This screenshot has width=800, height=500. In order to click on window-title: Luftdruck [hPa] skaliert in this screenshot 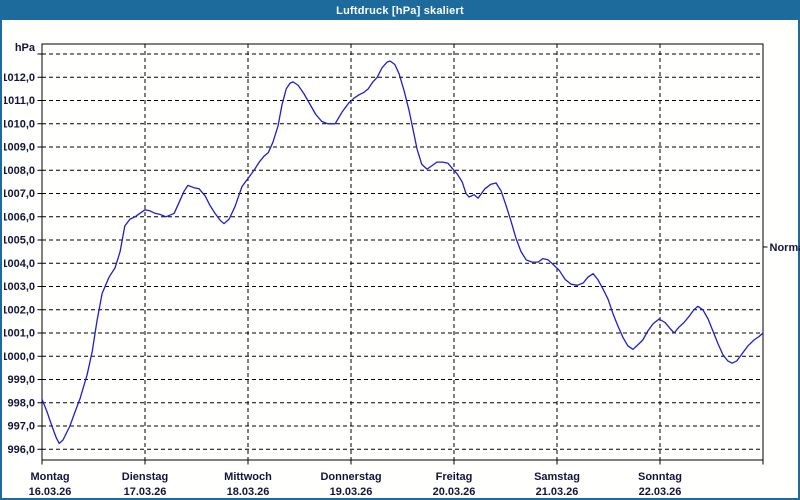, I will do `click(400, 11)`.